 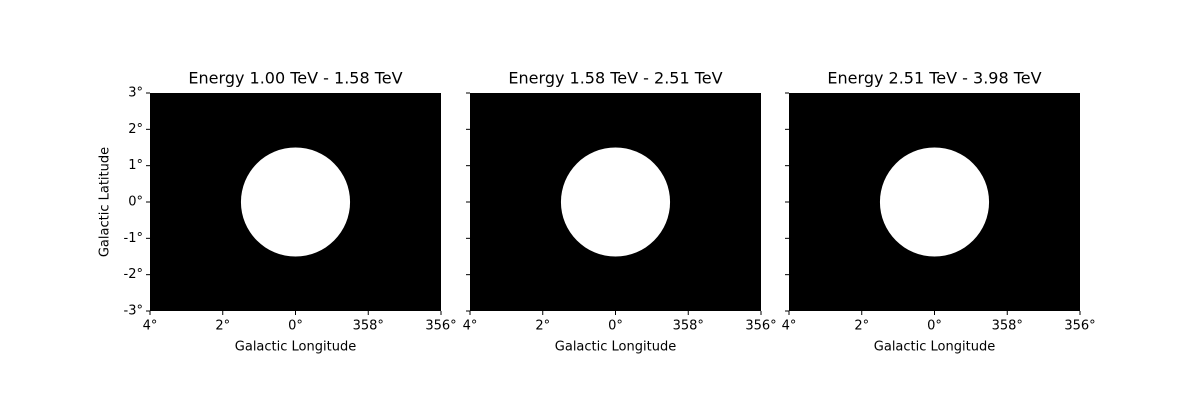 What do you see at coordinates (133, 274) in the screenshot?
I see `y-tick-label: -2°` at bounding box center [133, 274].